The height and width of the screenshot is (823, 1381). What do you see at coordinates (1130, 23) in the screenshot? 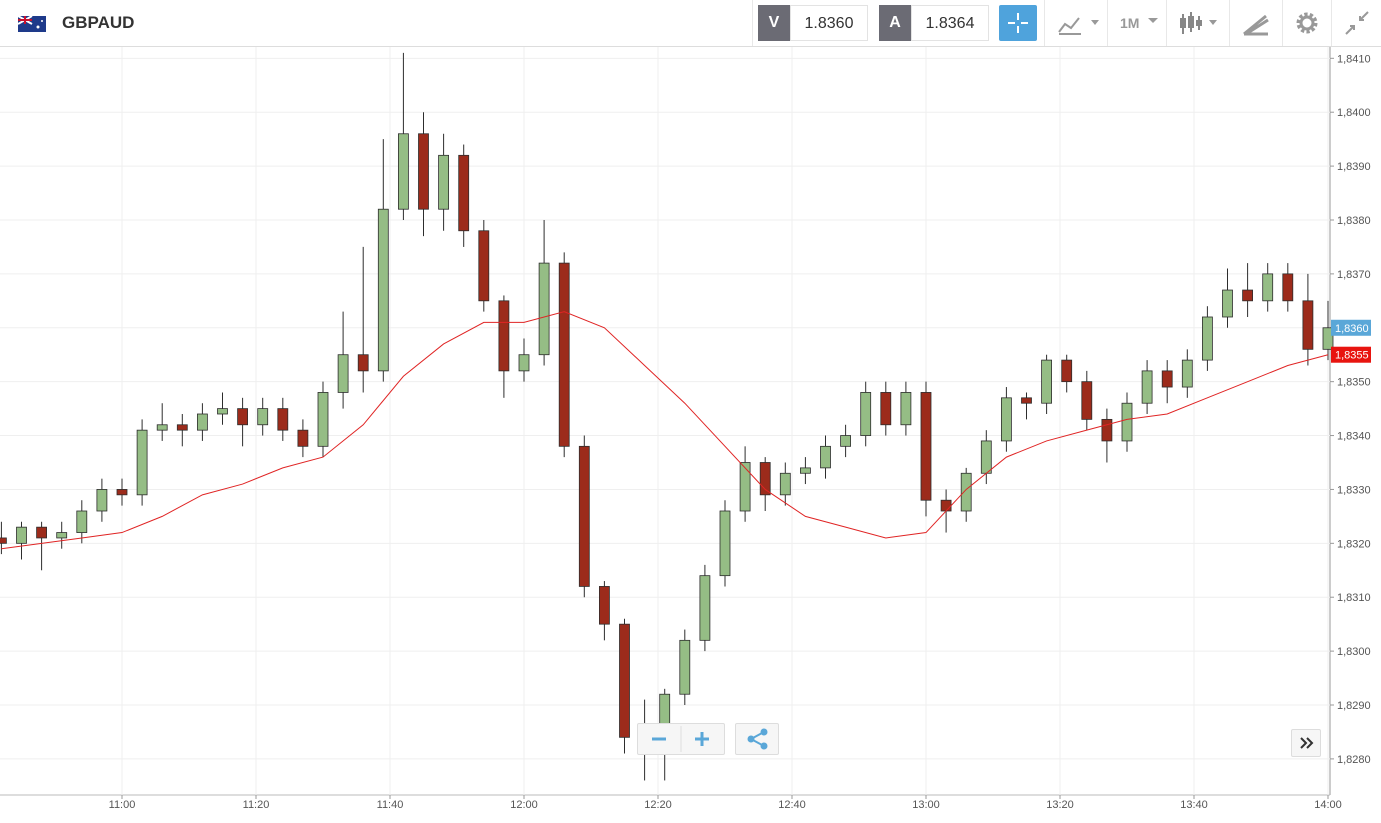
I see `timeframe: 1M` at bounding box center [1130, 23].